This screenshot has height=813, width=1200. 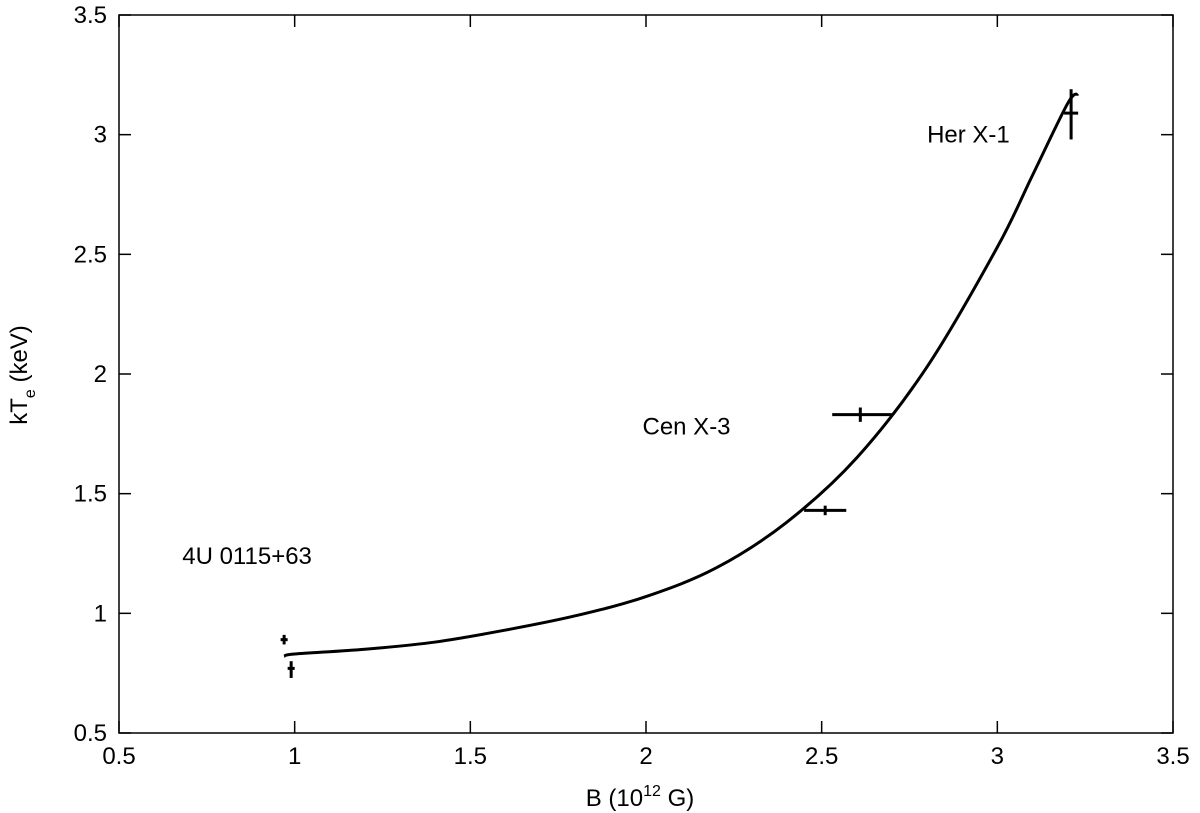 What do you see at coordinates (19, 357) in the screenshot?
I see `y-axis-label-rest: (keV)` at bounding box center [19, 357].